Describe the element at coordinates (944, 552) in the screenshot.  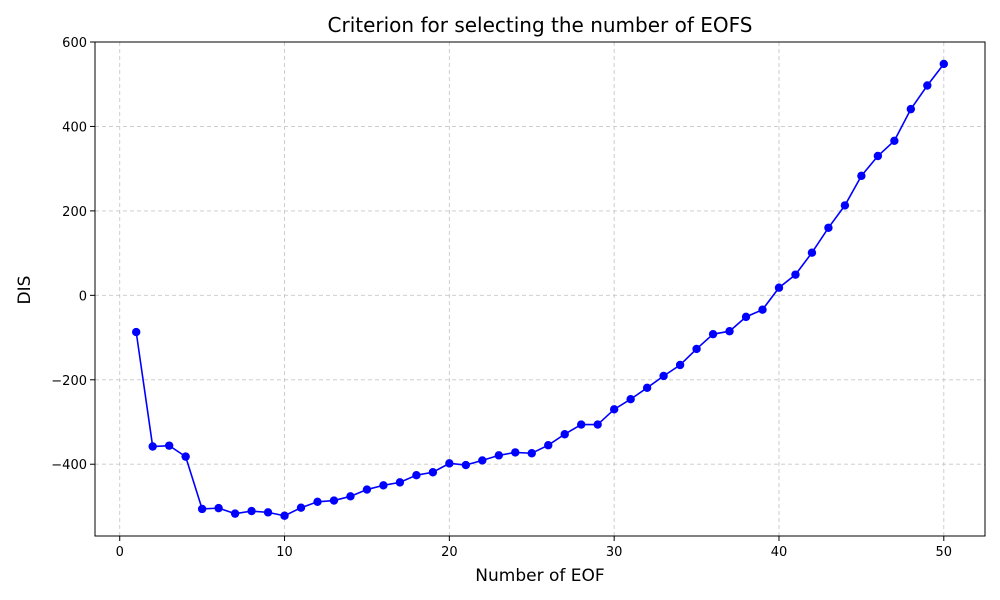
I see `x-tick-label: 50` at that location.